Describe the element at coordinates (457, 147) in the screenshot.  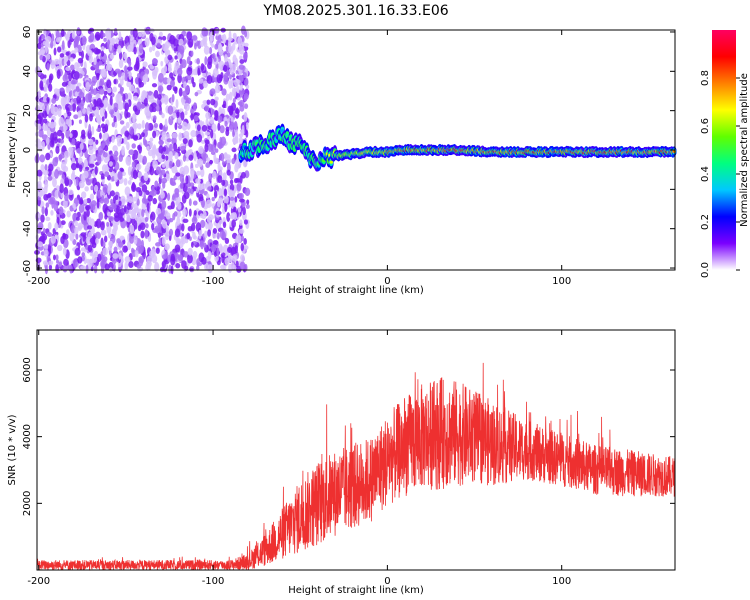
I see `spectrogram-ridge` at that location.